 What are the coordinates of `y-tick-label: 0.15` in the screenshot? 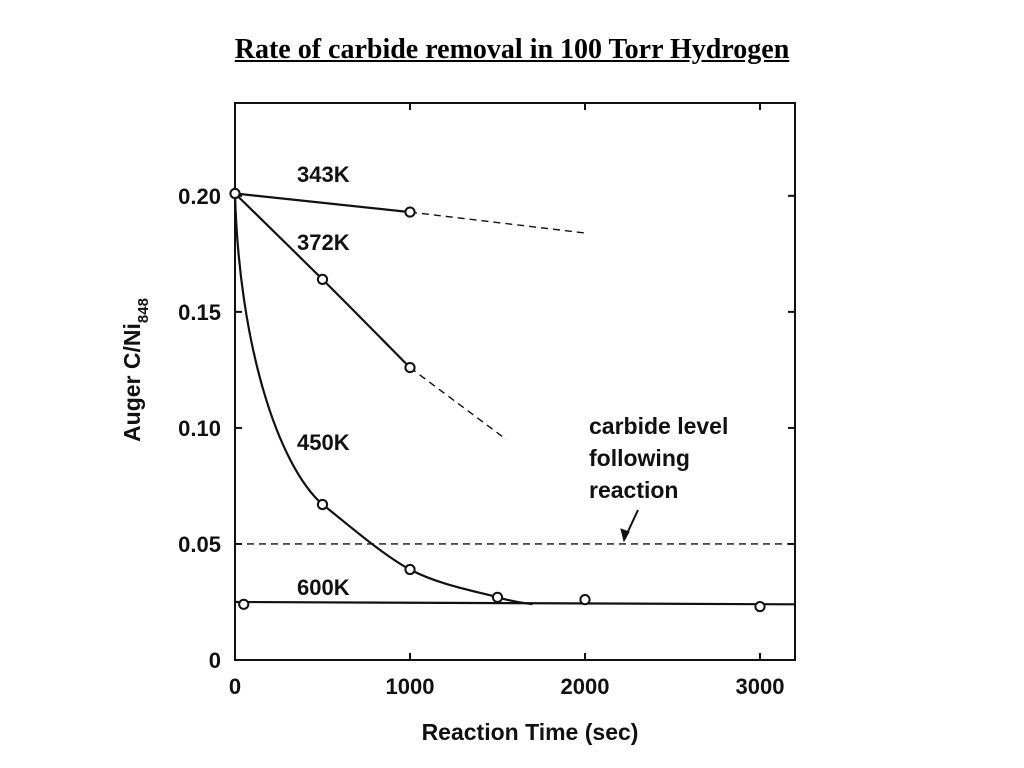 It's located at (199, 312).